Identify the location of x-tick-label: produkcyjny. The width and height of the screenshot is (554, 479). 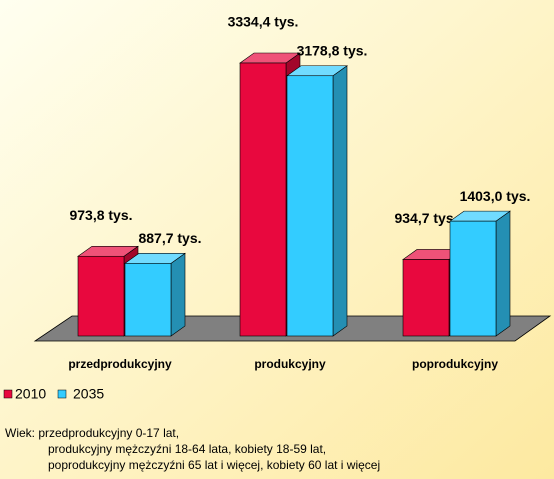
(290, 364).